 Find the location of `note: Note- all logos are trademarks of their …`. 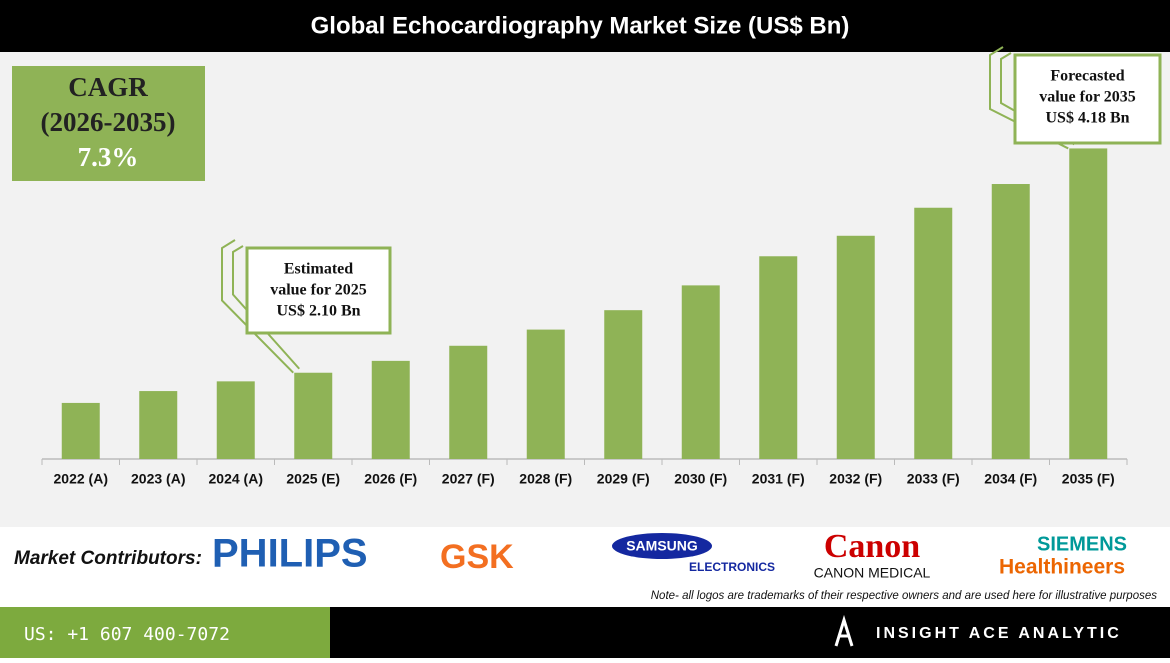

note: Note- all logos are trademarks of their … is located at coordinates (904, 596).